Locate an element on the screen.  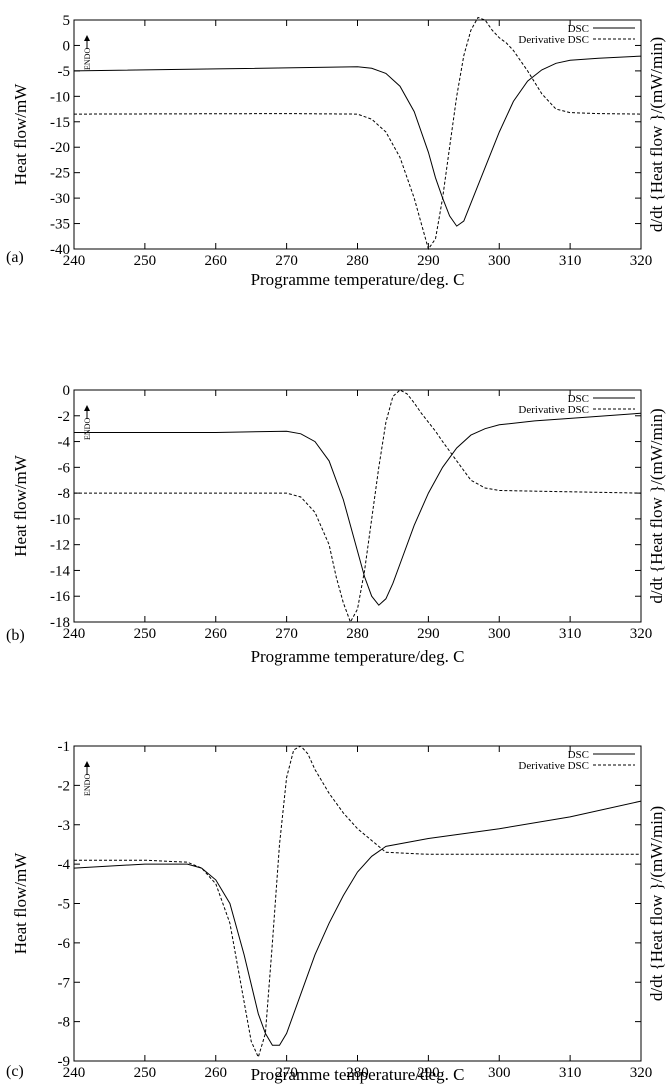
y-tick-label: -15 is located at coordinates (60, 123).